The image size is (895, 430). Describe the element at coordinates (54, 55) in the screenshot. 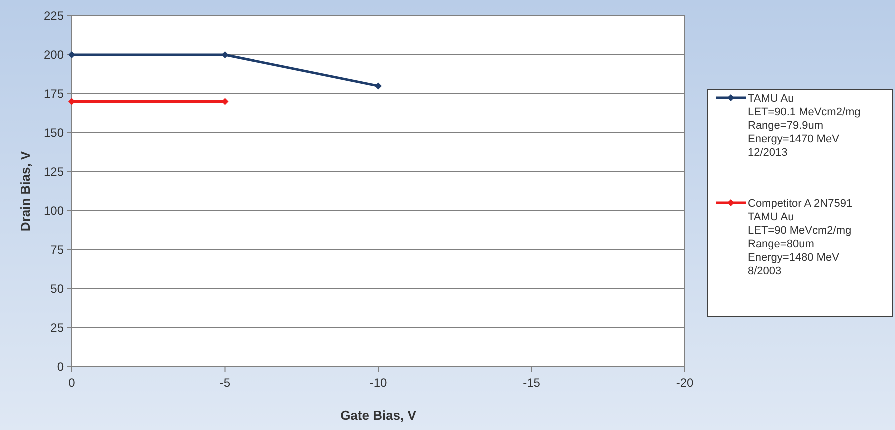

I see `y-tick-label: 200` at that location.